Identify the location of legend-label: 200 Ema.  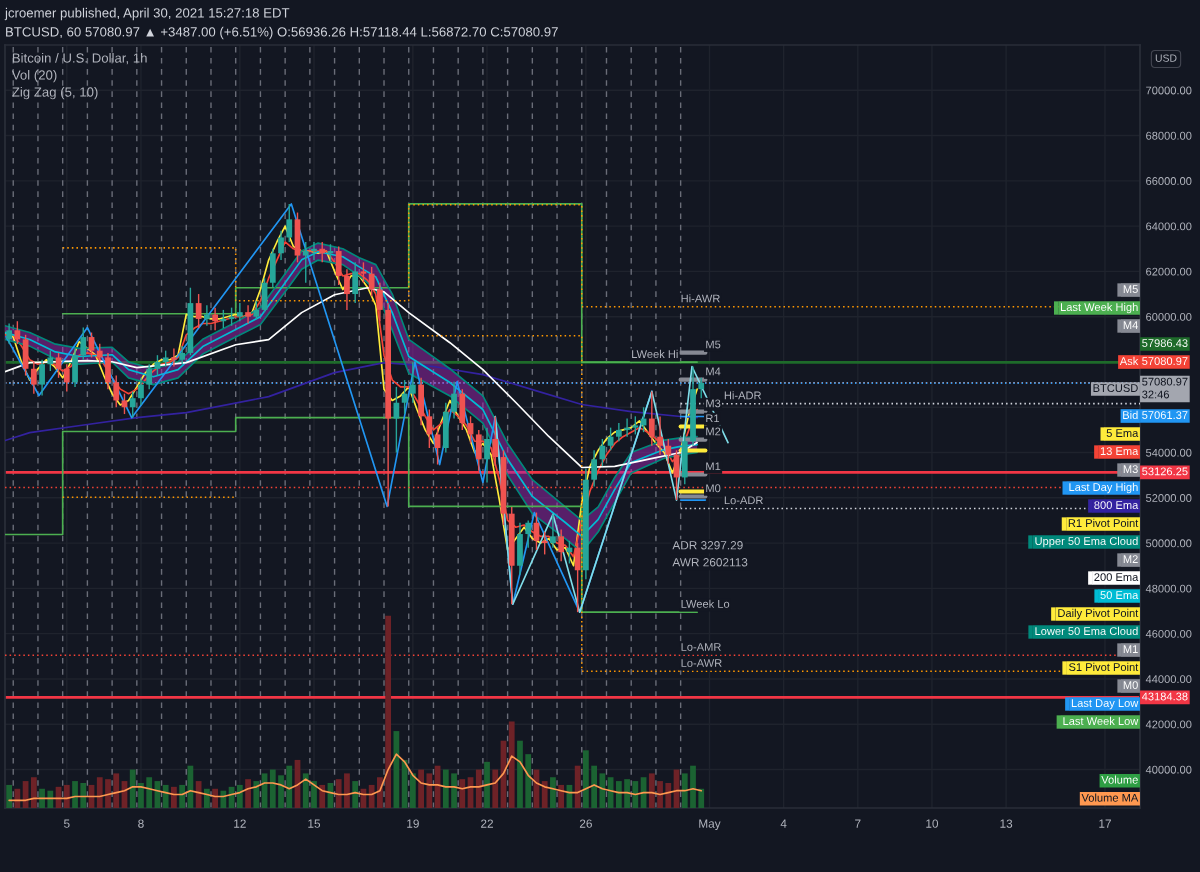
(1116, 577).